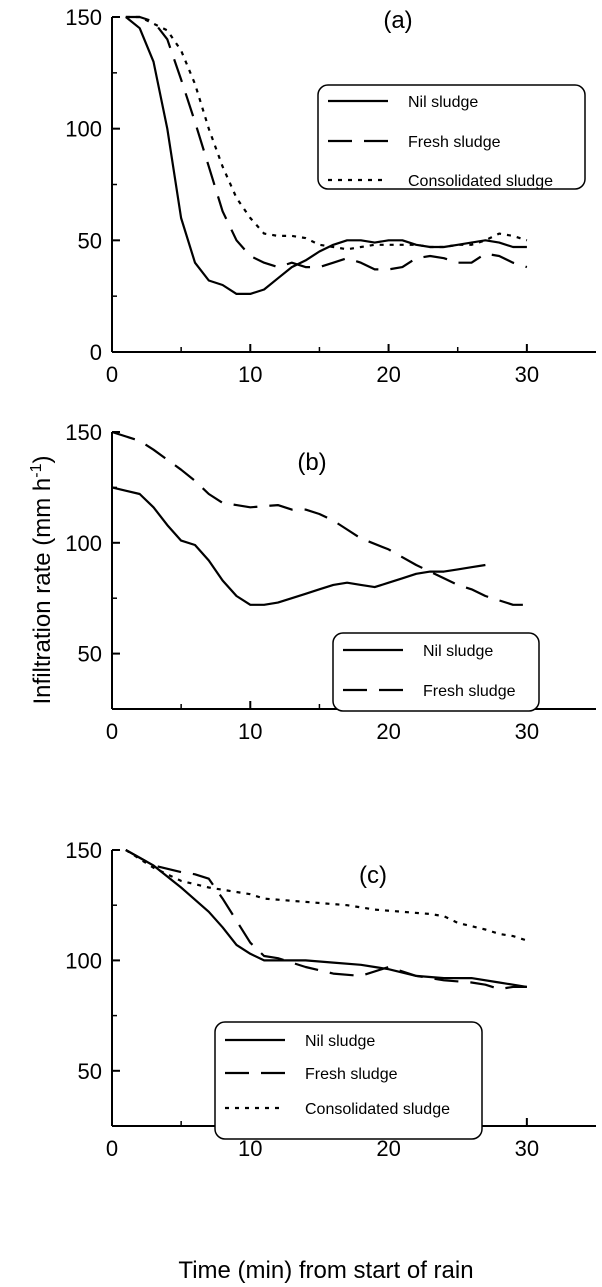 This screenshot has width=602, height=1287. I want to click on y-axis-title-main: Infiltration rate (mm h, so click(42, 591).